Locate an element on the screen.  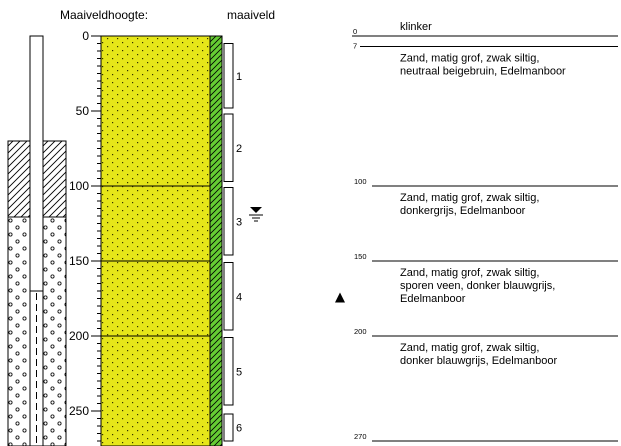
well-construction is located at coordinates (37, 240).